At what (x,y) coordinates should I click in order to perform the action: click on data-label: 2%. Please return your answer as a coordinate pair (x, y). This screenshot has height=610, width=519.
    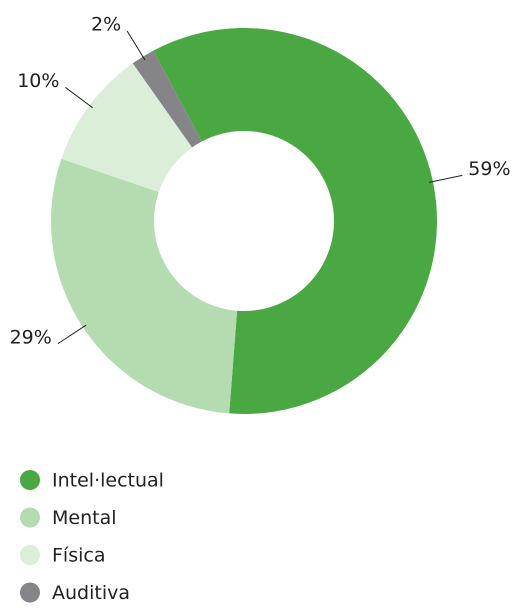
    Looking at the image, I should click on (106, 25).